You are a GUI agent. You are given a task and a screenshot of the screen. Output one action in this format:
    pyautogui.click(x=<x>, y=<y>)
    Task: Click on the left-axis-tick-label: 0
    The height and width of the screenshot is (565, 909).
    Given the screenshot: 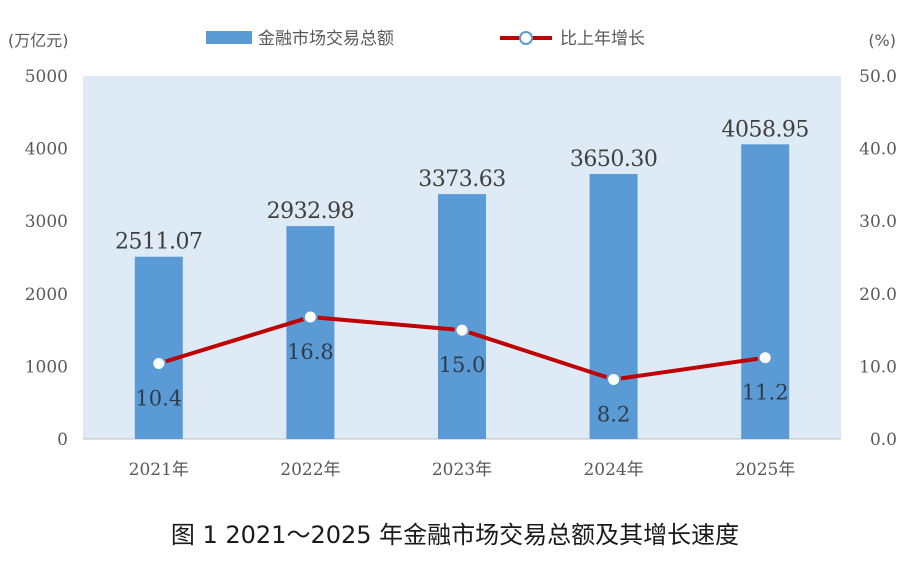 What is the action you would take?
    pyautogui.click(x=62, y=440)
    